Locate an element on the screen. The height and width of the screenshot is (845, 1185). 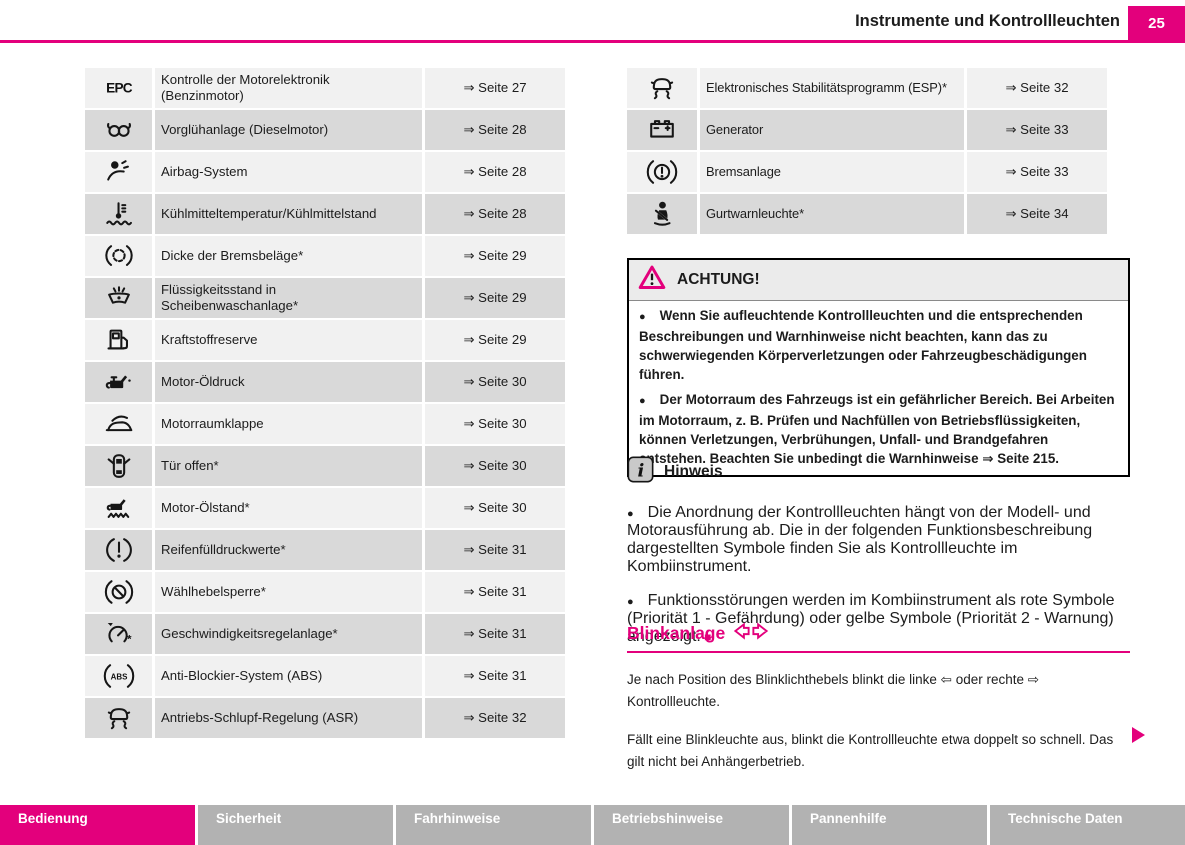
page-title: Instrumente und Kontrollleuchten is located at coordinates (987, 21).